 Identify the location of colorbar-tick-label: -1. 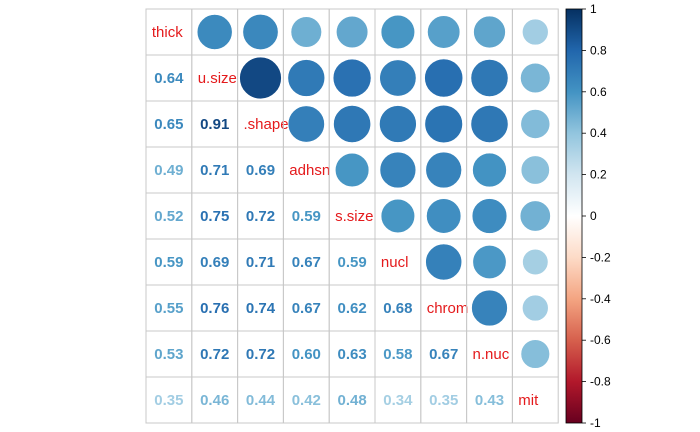
(595, 423).